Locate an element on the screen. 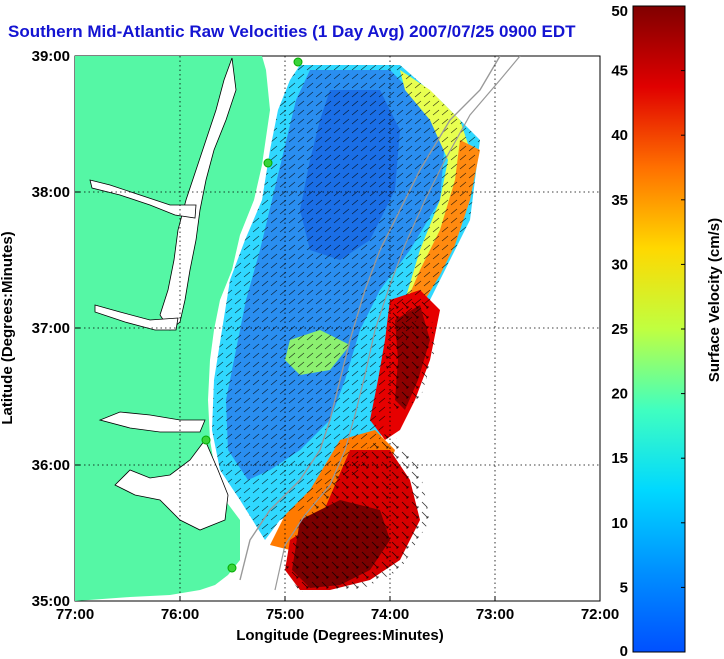  y-tick-label: 39:00 is located at coordinates (51, 56).